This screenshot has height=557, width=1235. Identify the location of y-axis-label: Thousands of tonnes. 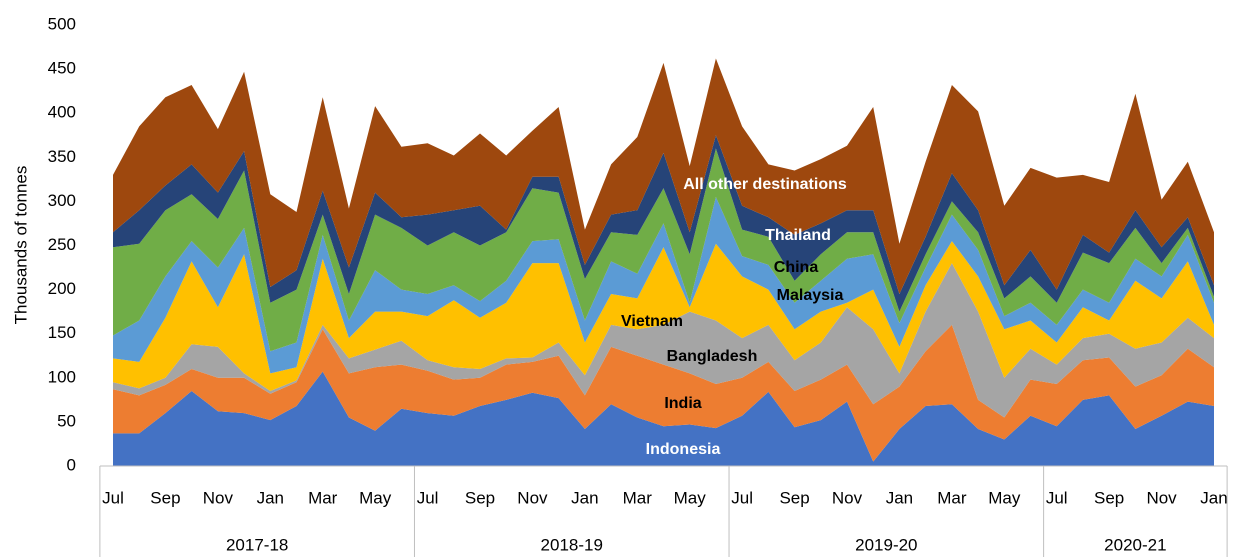
(20, 245).